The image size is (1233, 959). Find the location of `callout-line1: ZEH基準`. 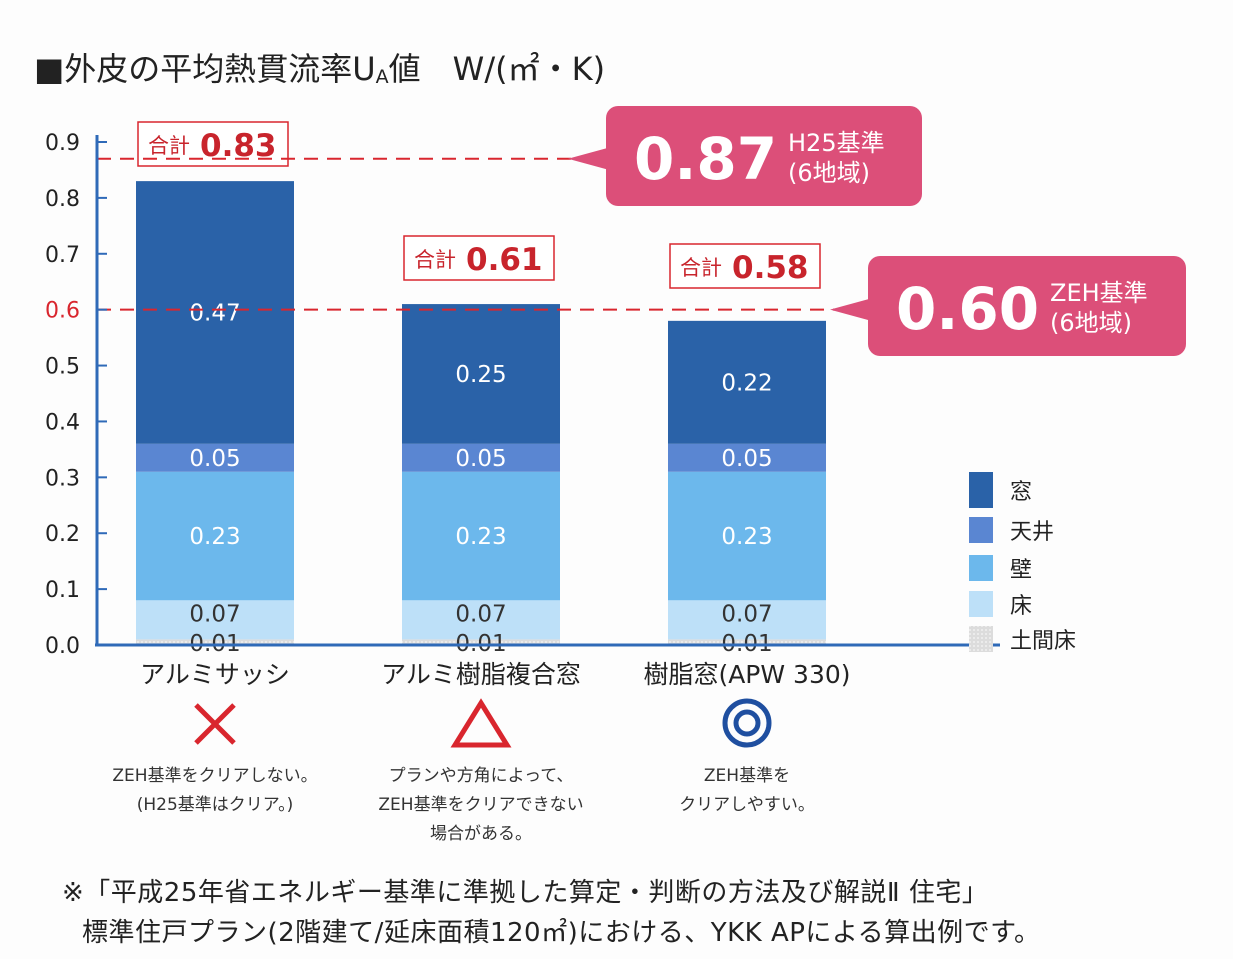

callout-line1: ZEH基準 is located at coordinates (1099, 293).